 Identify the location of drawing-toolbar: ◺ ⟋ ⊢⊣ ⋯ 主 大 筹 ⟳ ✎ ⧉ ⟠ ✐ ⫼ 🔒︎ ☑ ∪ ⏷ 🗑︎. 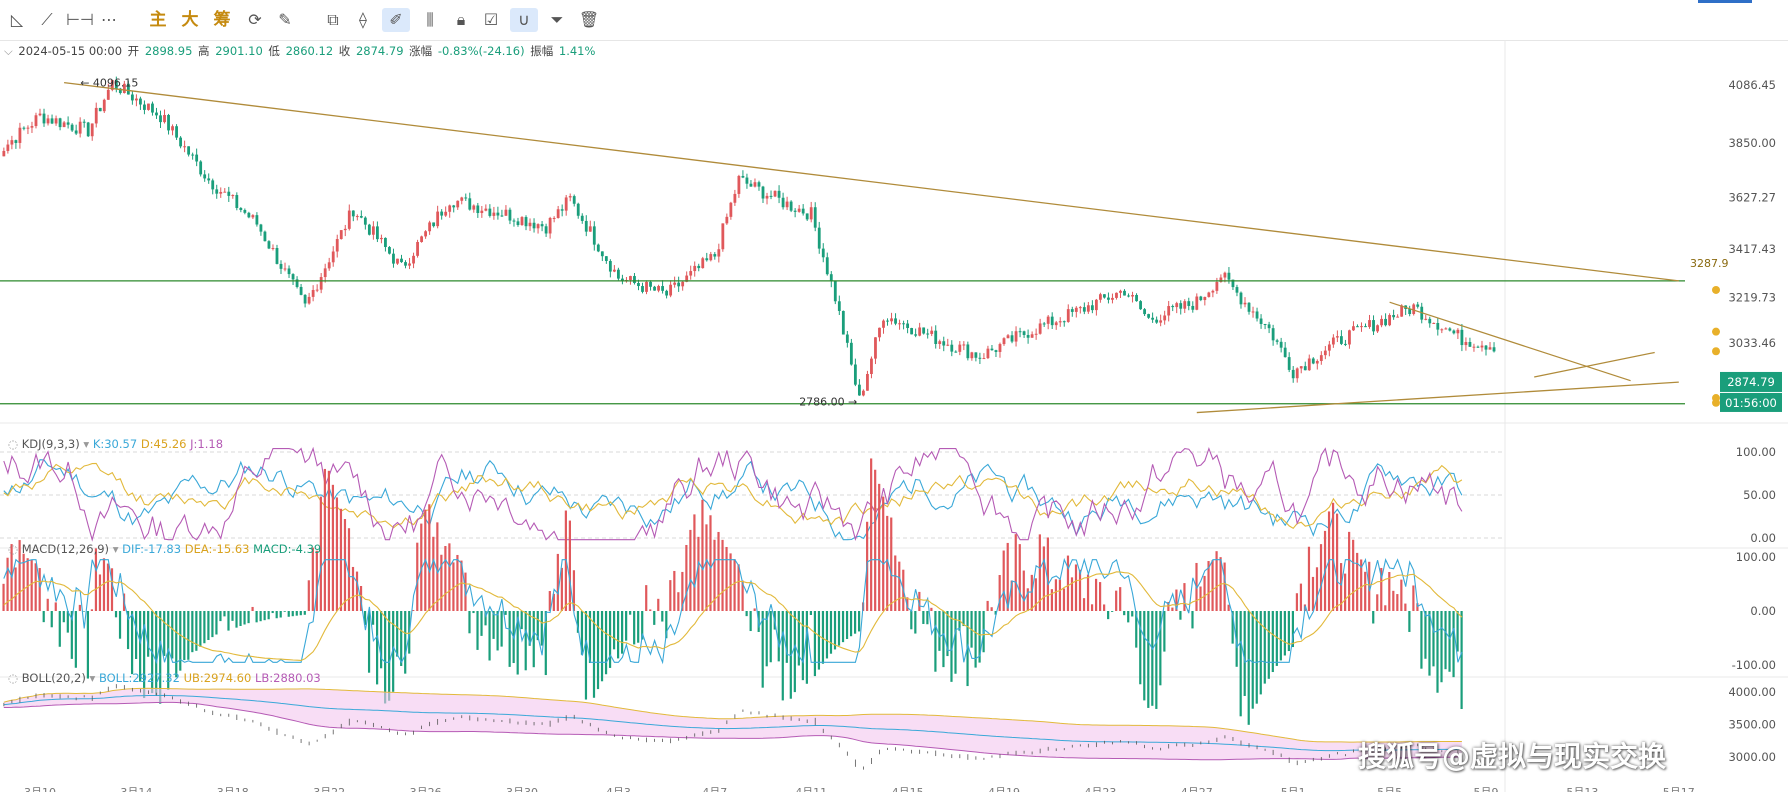
(894, 20).